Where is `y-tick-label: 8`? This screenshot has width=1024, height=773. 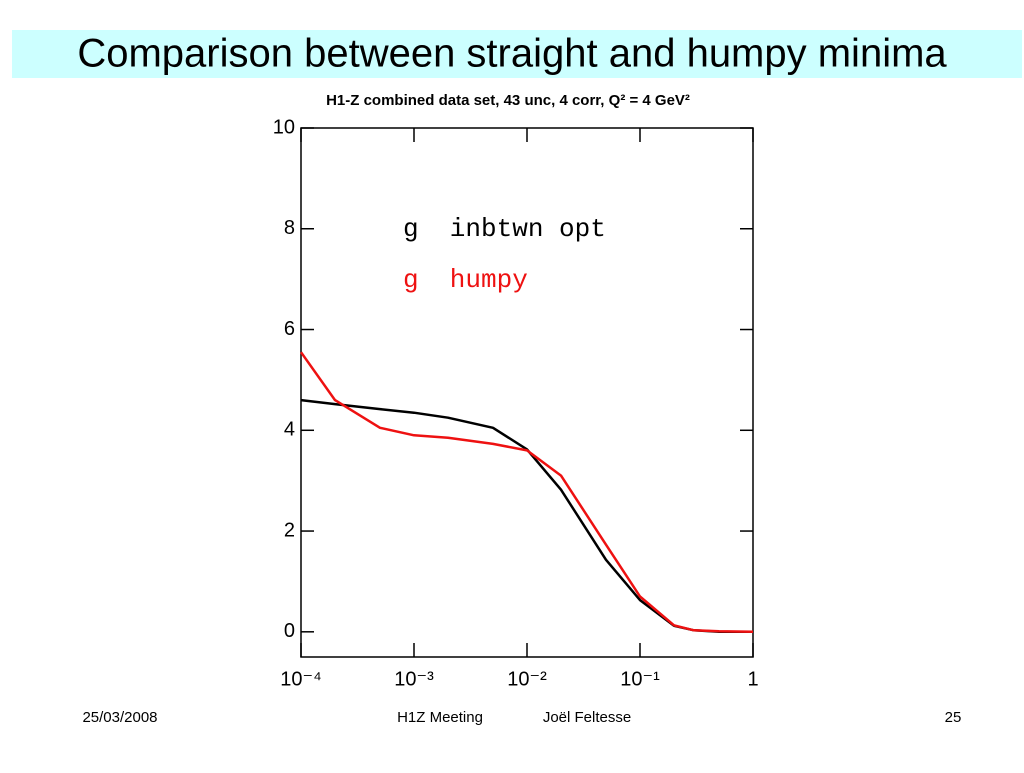
y-tick-label: 8 is located at coordinates (289, 228).